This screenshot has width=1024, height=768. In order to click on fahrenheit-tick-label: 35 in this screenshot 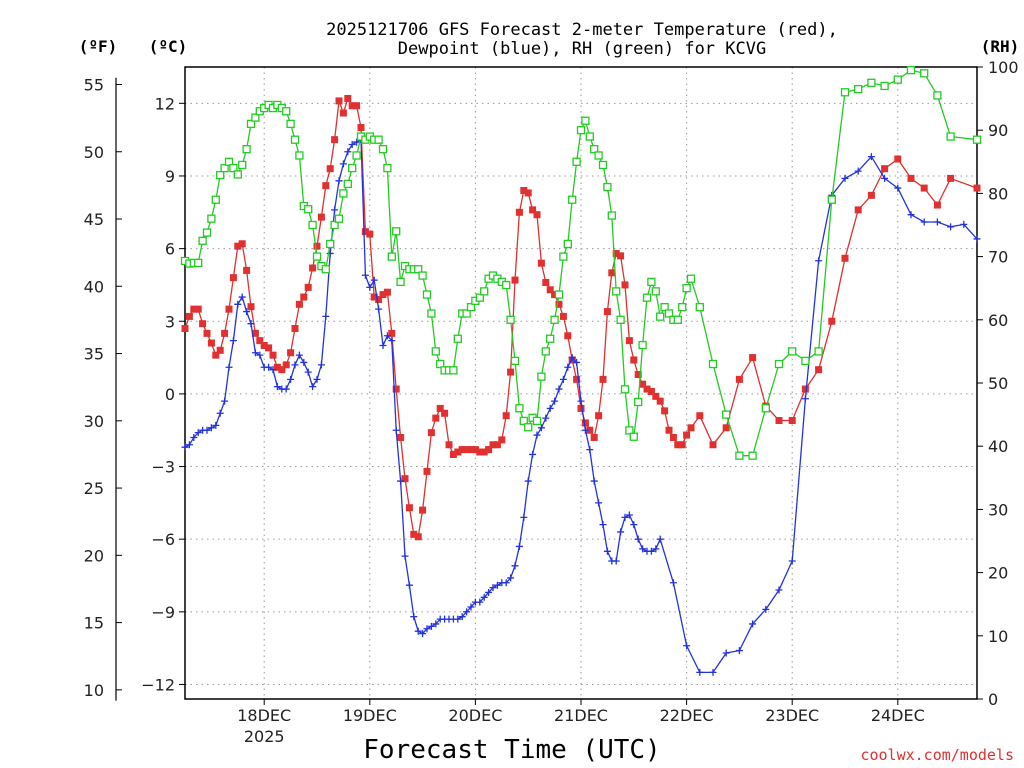, I will do `click(94, 354)`.